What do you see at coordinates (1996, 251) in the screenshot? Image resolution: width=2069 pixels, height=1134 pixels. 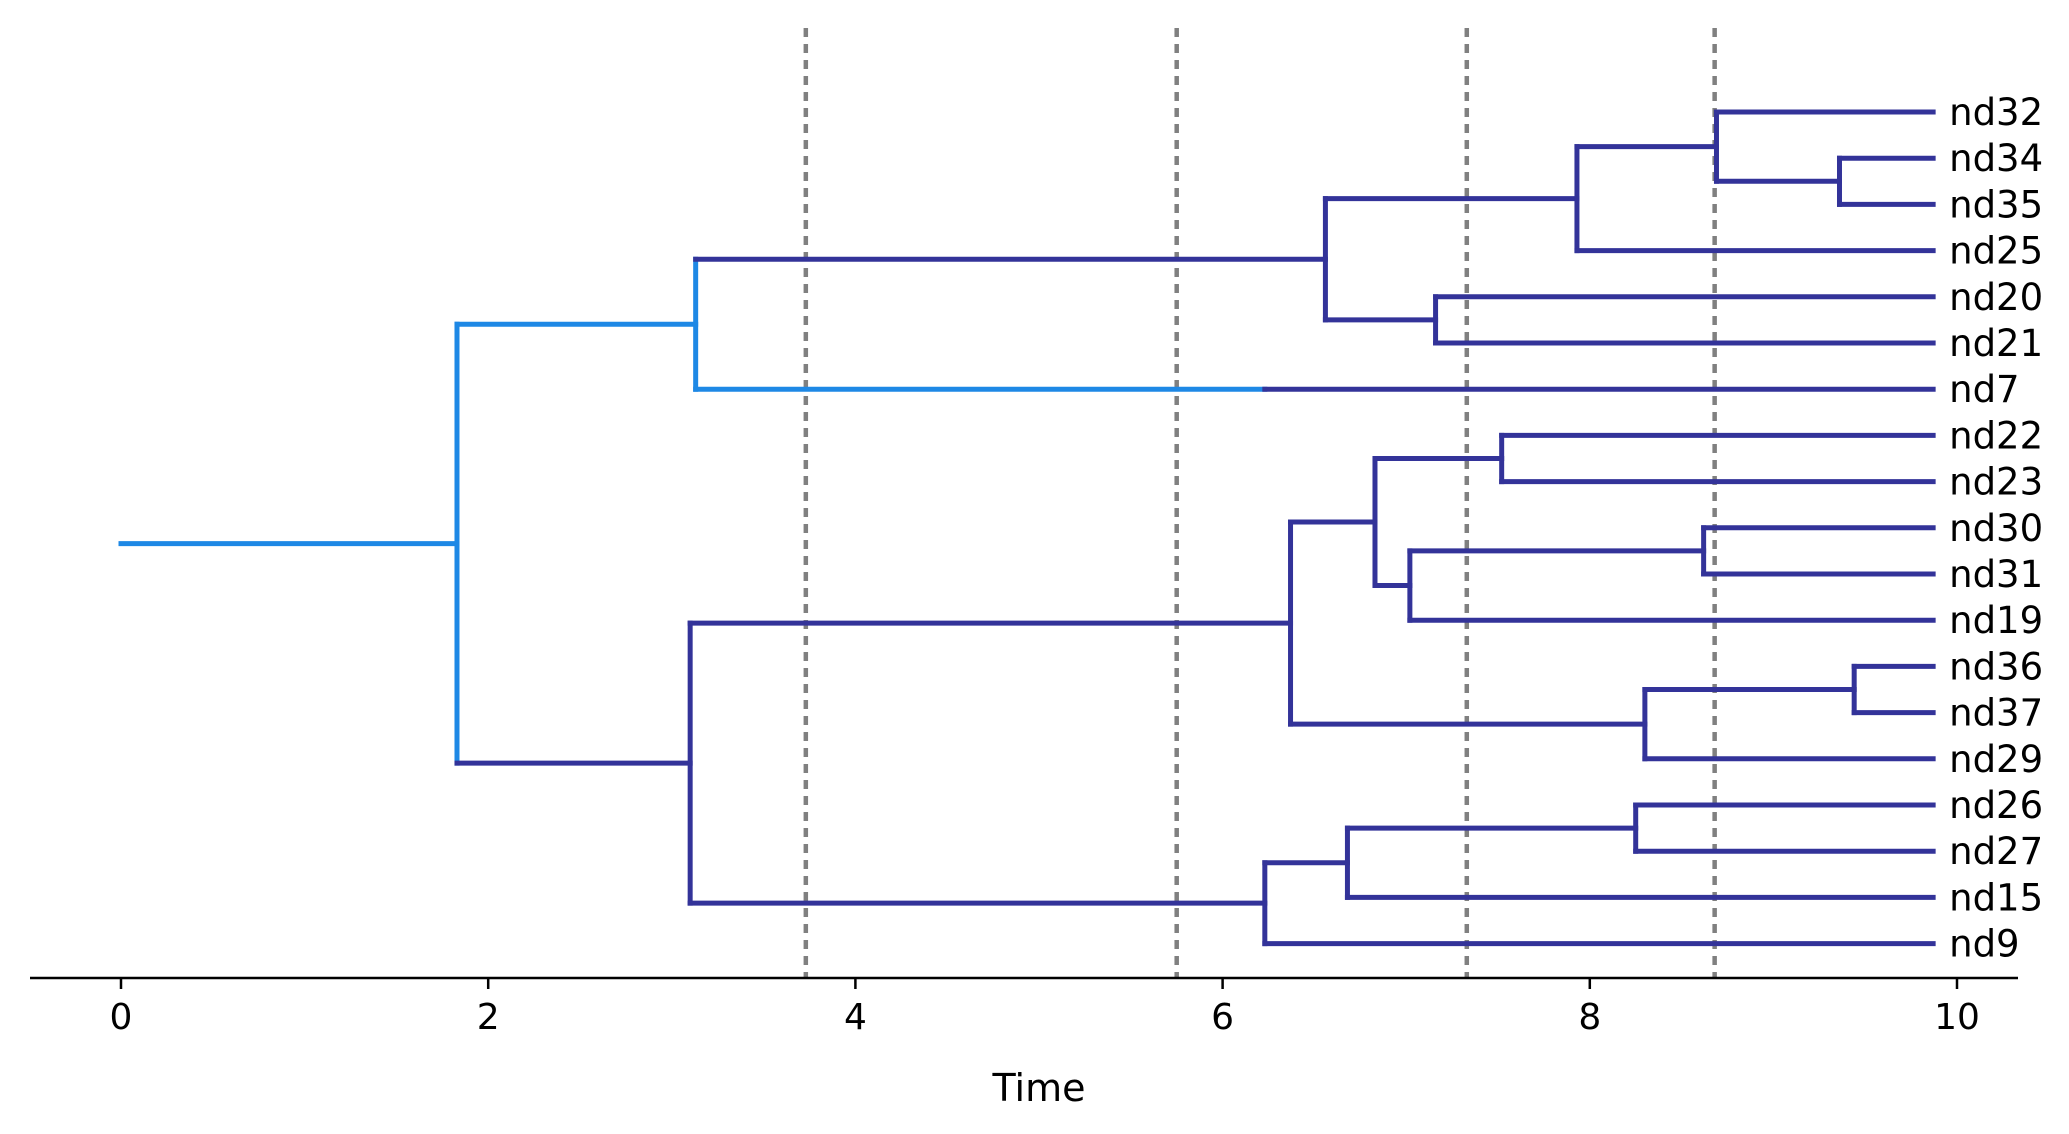 I see `tip-label-nd25: nd25` at bounding box center [1996, 251].